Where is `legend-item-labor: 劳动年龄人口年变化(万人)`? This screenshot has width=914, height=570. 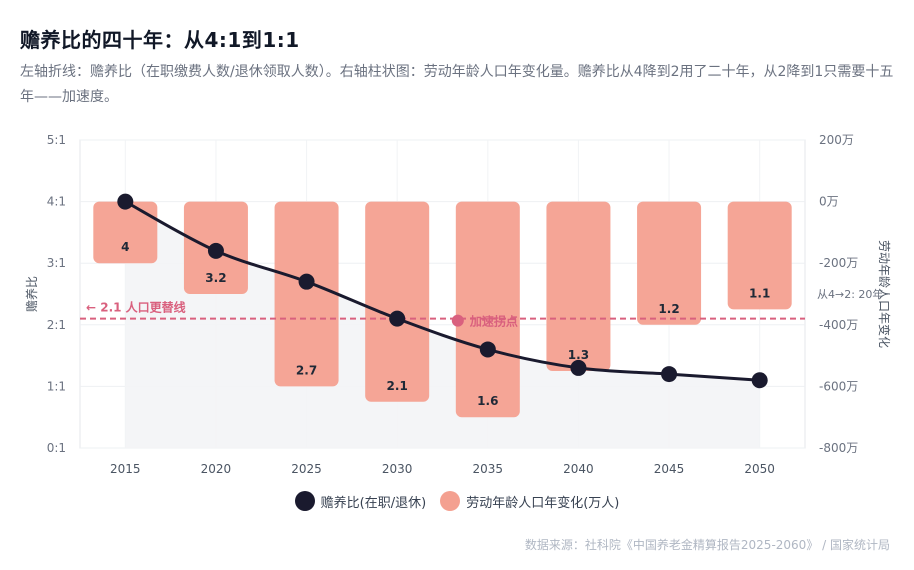
legend-item-labor: 劳动年龄人口年变化(万人) is located at coordinates (529, 501).